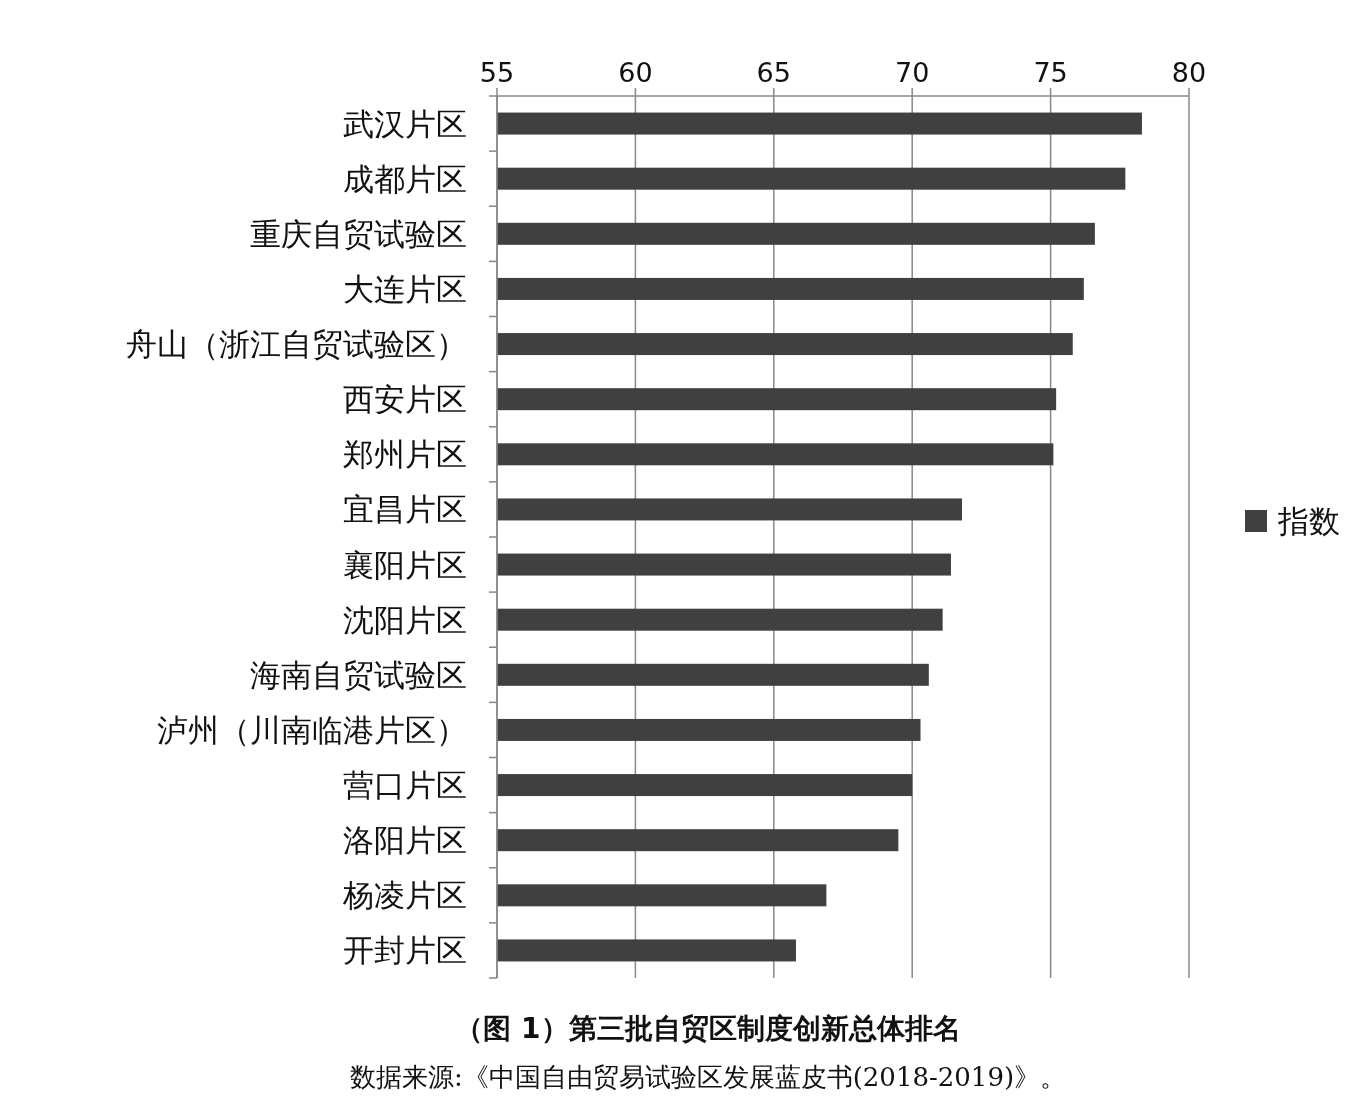  I want to click on y-tick-label: 沈阳片区, so click(405, 619).